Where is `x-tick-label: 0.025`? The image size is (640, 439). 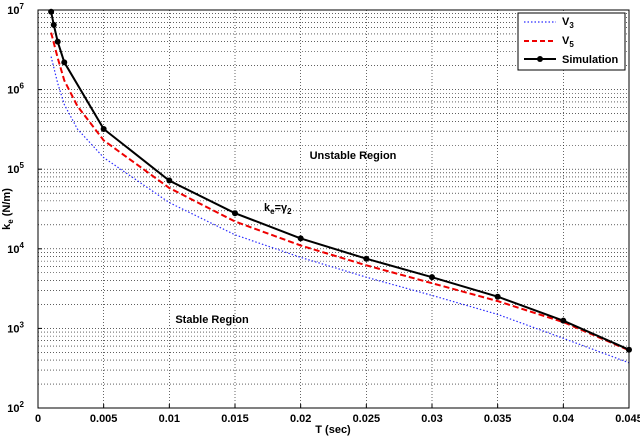
x-tick-label: 0.025 is located at coordinates (367, 419).